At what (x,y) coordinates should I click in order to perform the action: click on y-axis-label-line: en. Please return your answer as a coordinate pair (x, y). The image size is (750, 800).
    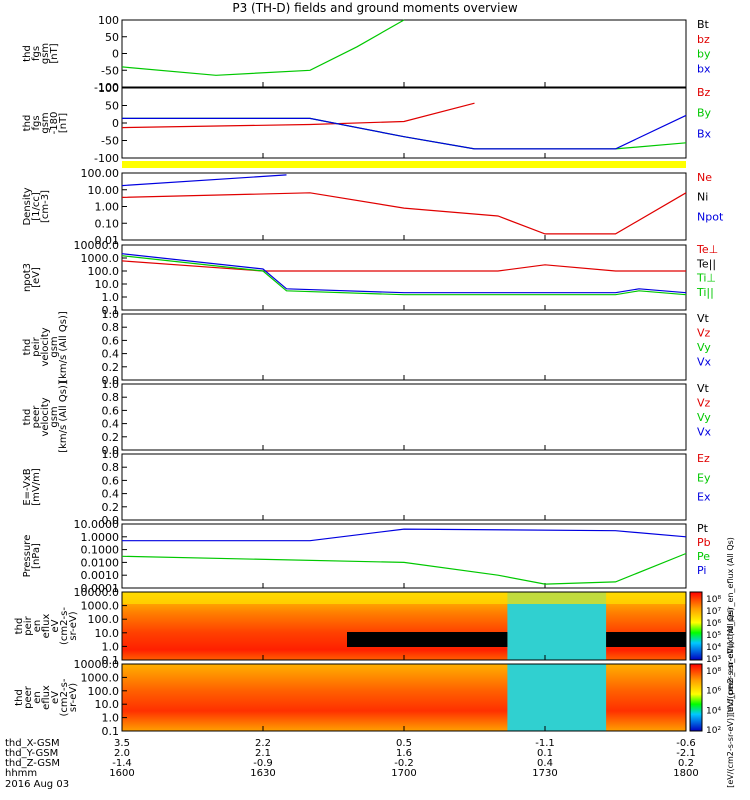
    Looking at the image, I should click on (37, 626).